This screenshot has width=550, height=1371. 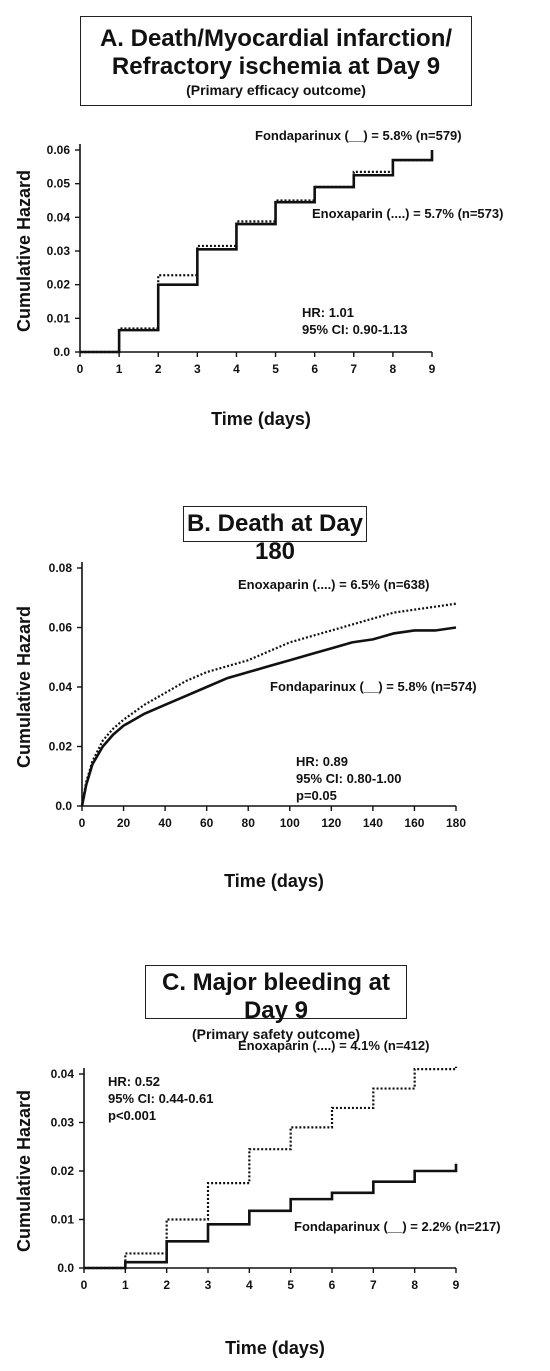 What do you see at coordinates (24, 1171) in the screenshot?
I see `panel-c-y-axis-title: Cumulative Hazard` at bounding box center [24, 1171].